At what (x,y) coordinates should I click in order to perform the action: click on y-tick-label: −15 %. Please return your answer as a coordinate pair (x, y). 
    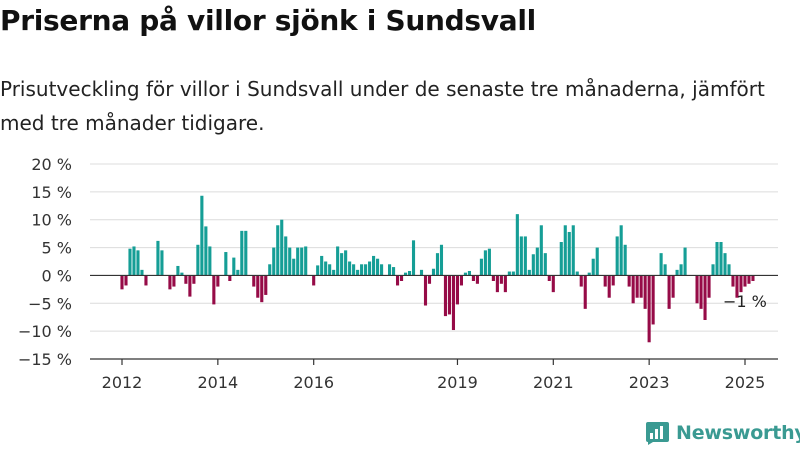
    Looking at the image, I should click on (45, 359).